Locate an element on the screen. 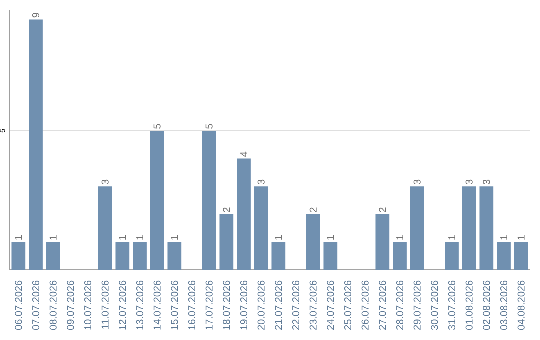 This screenshot has height=340, width=540. x-tick-label: 31.07.2026 is located at coordinates (452, 305).